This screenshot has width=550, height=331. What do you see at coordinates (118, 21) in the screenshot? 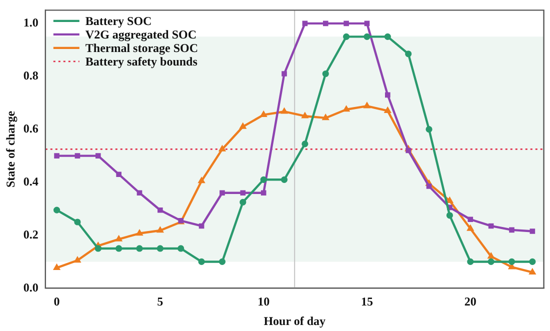
I see `legend-label: Battery SOC` at bounding box center [118, 21].